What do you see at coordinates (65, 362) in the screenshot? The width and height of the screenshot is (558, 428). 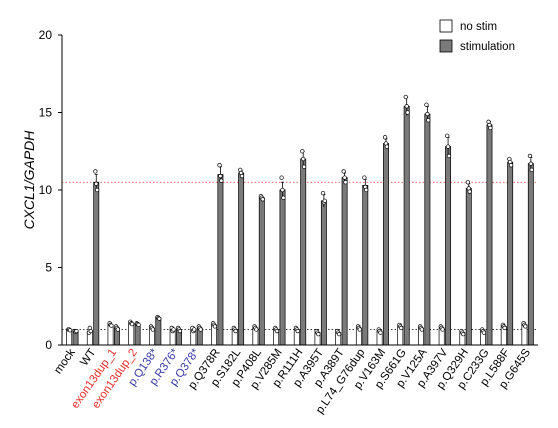 I see `category-label-0: mock` at bounding box center [65, 362].